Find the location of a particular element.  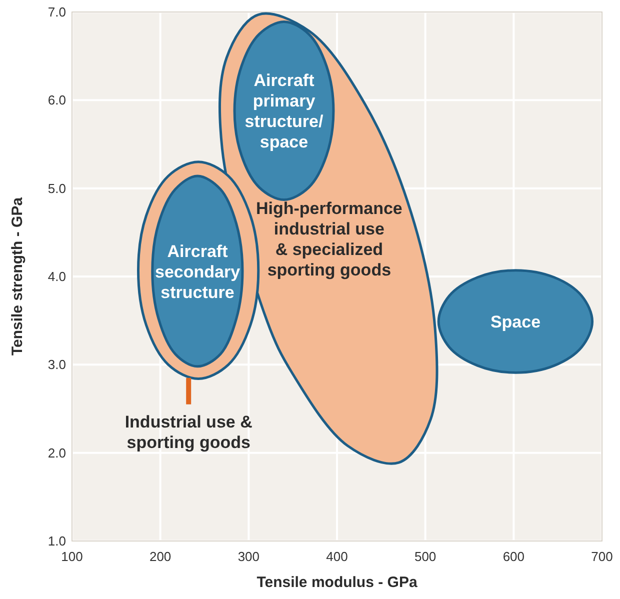

y-tick-label: 1.0 is located at coordinates (57, 541).